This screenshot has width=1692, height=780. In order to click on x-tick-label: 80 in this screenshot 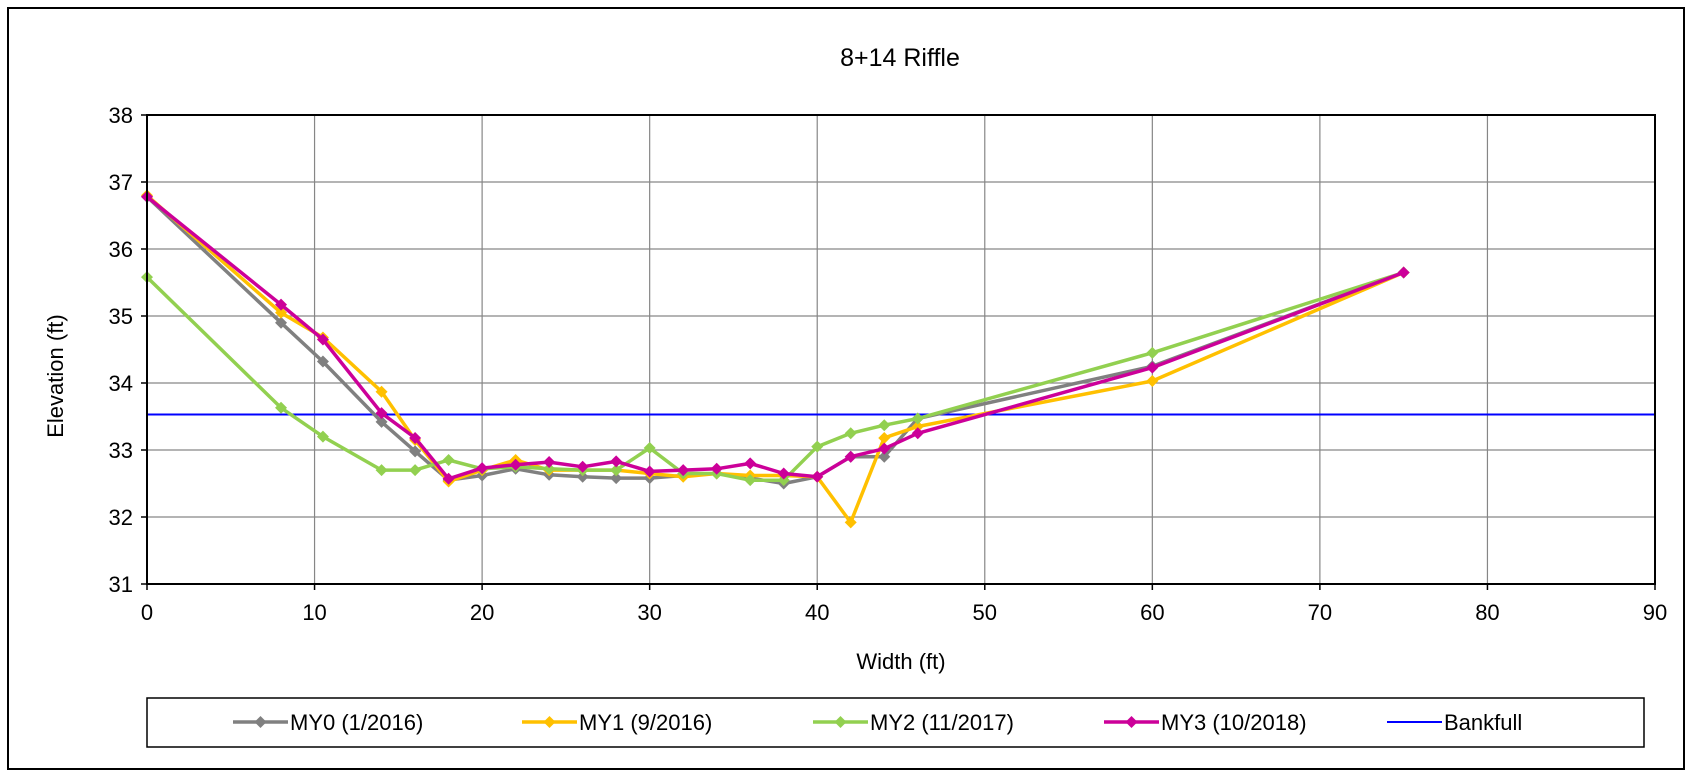, I will do `click(1487, 612)`.